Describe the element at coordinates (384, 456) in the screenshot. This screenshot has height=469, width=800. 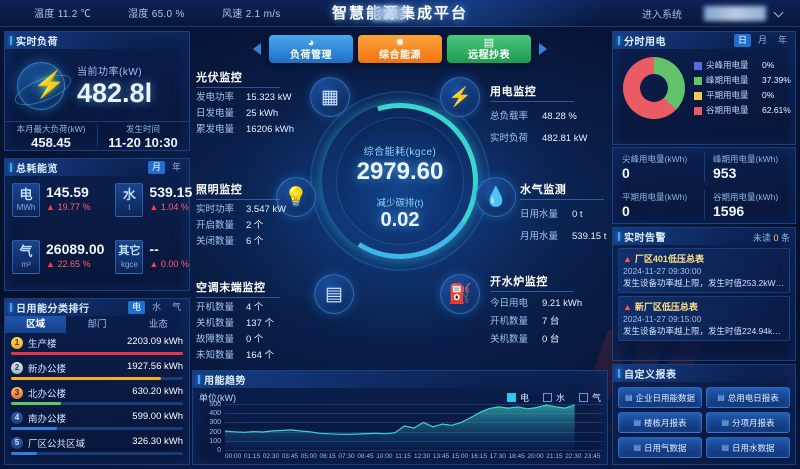
I see `x-tick-label: 10:00` at that location.